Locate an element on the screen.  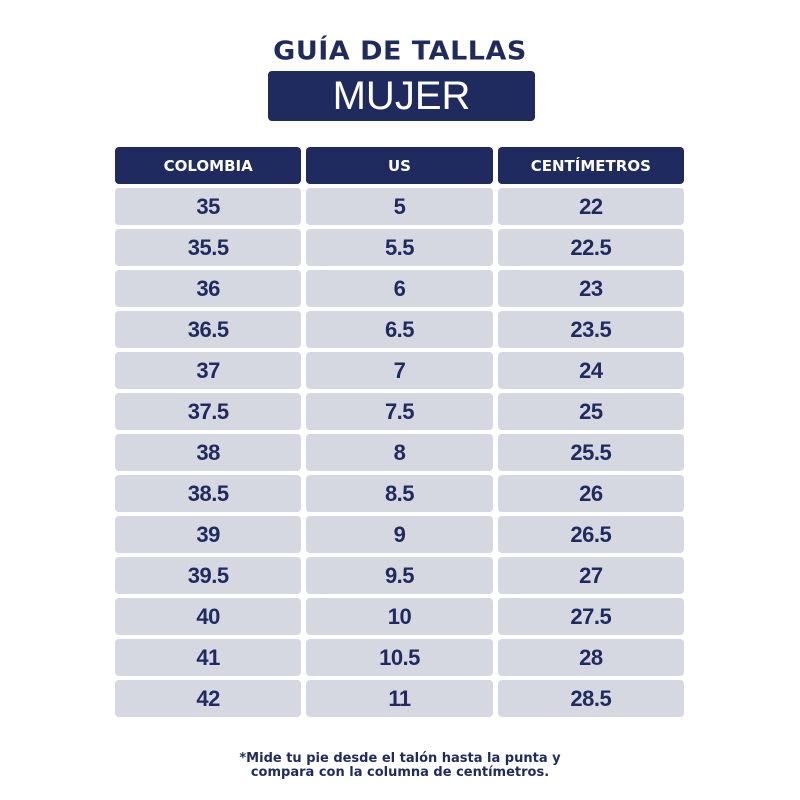
cell-centimetros: 27 is located at coordinates (590, 575).